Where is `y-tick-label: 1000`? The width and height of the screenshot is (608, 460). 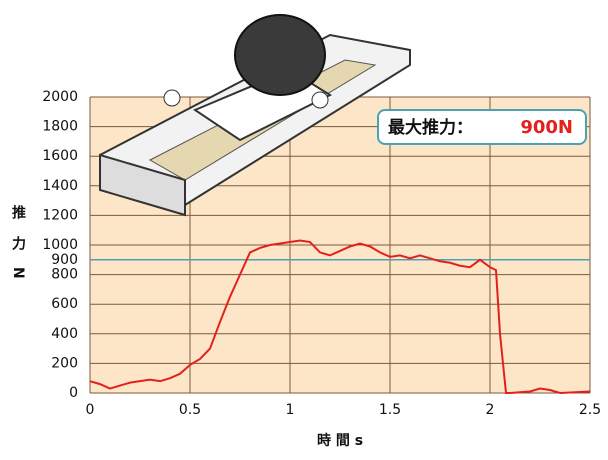 y-tick-label: 1000 is located at coordinates (60, 245).